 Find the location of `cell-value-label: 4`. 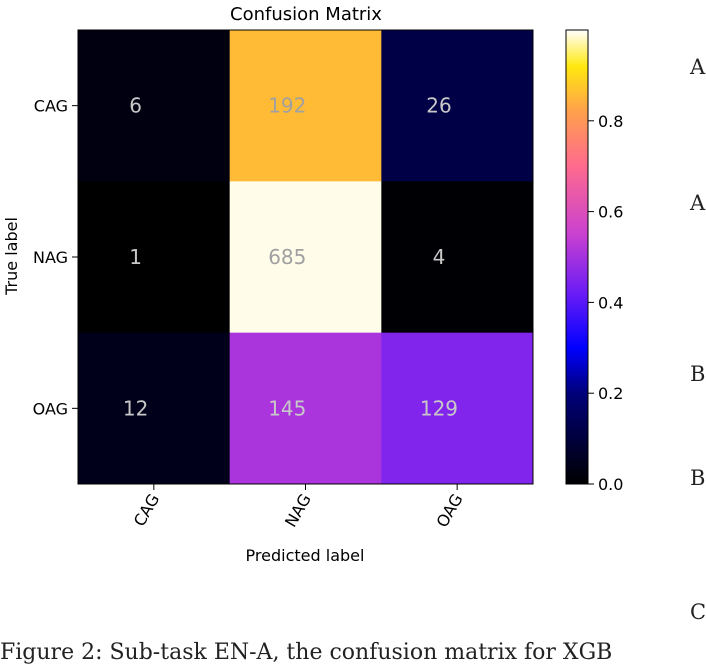

cell-value-label: 4 is located at coordinates (439, 257).